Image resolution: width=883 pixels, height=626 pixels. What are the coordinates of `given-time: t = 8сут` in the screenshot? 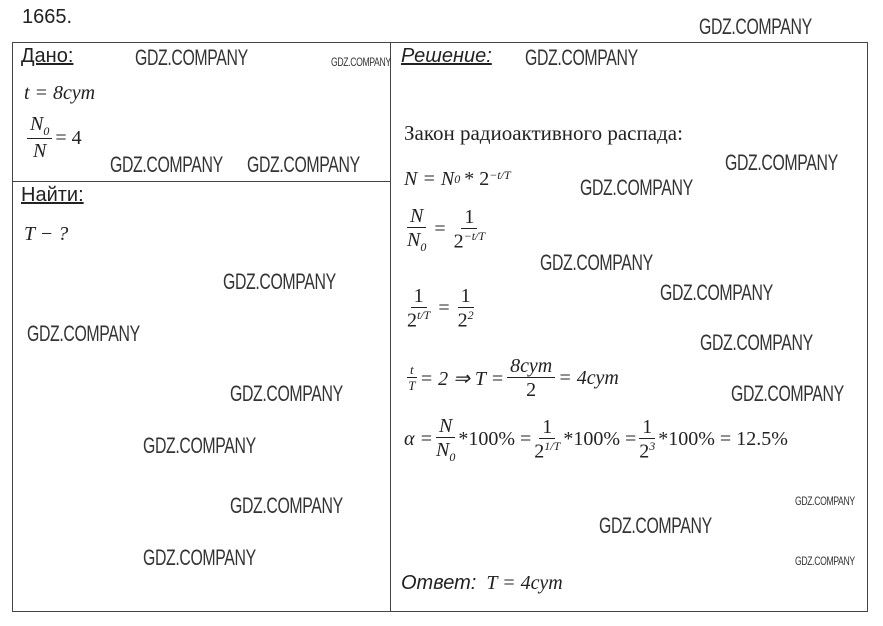 It's located at (60, 93).